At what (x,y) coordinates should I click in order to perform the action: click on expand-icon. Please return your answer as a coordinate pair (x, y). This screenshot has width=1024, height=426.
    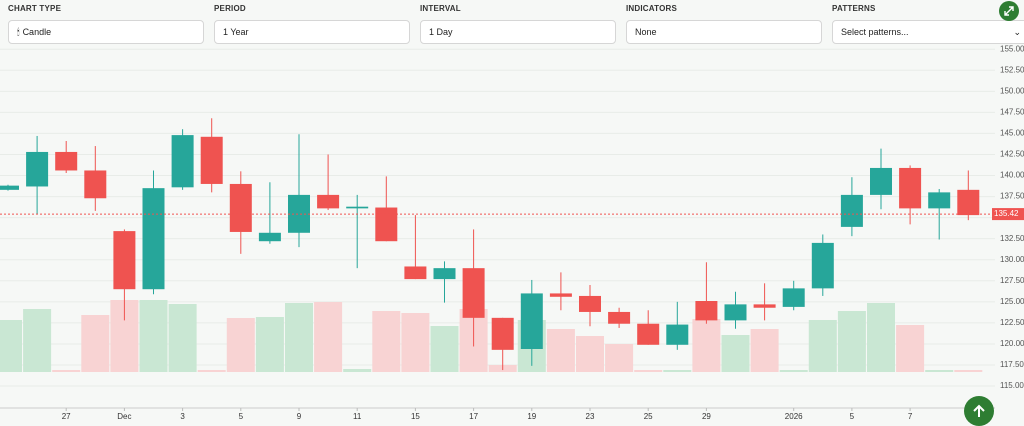
    Looking at the image, I should click on (1009, 11).